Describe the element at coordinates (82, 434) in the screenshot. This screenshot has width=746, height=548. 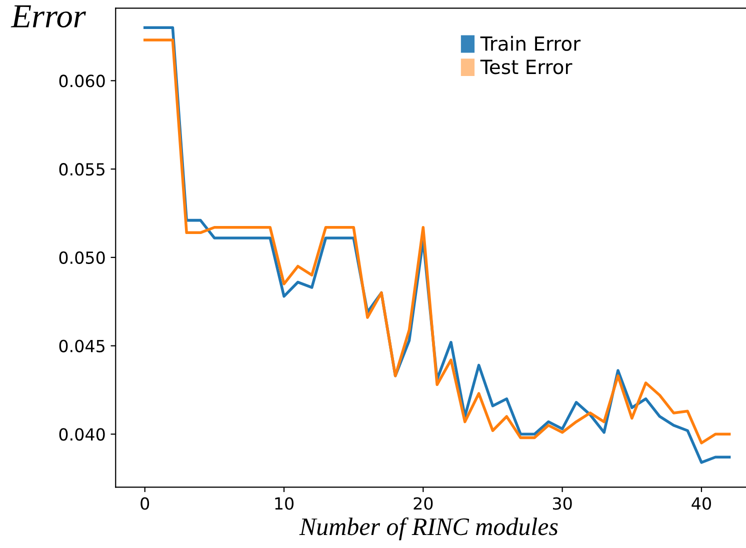
I see `y-tick-label: 0.040` at that location.